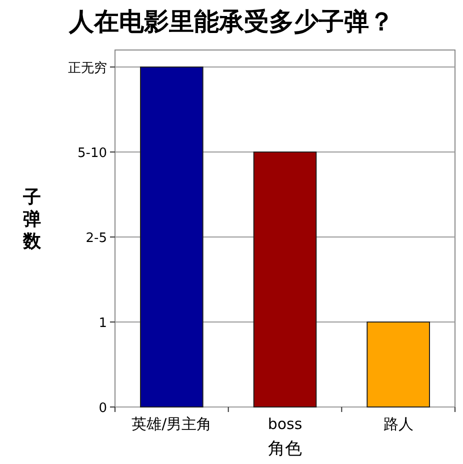 This screenshot has width=463, height=464. Describe the element at coordinates (285, 449) in the screenshot. I see `x-axis-title: 角色` at that location.